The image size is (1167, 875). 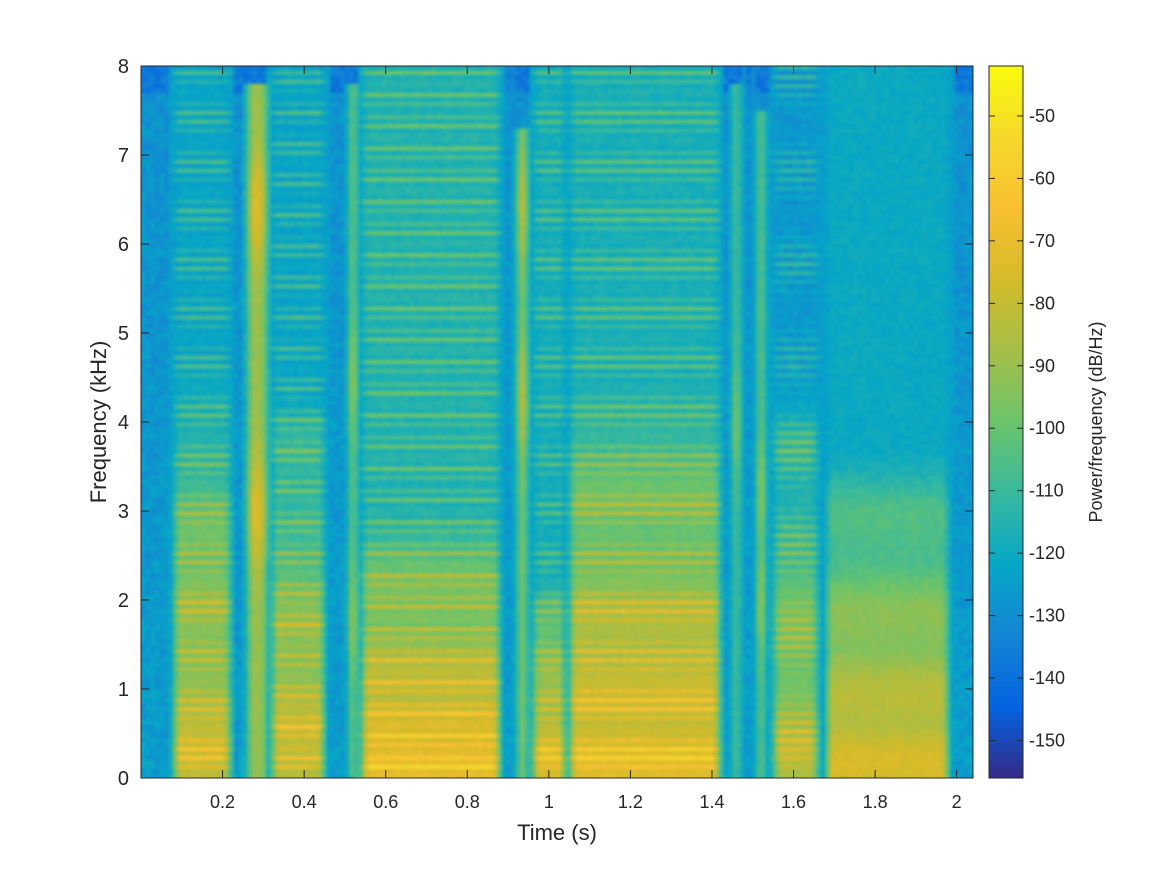 I want to click on x-tick-label: 1.4, so click(x=711, y=802).